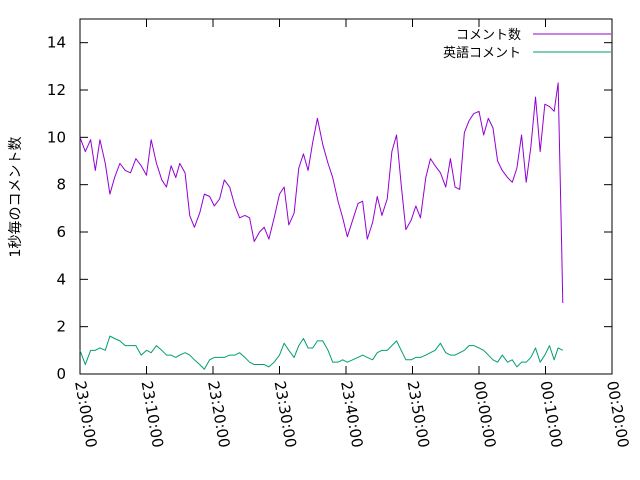 Image resolution: width=640 pixels, height=480 pixels. I want to click on x-tick-label: 23:20:00, so click(218, 414).